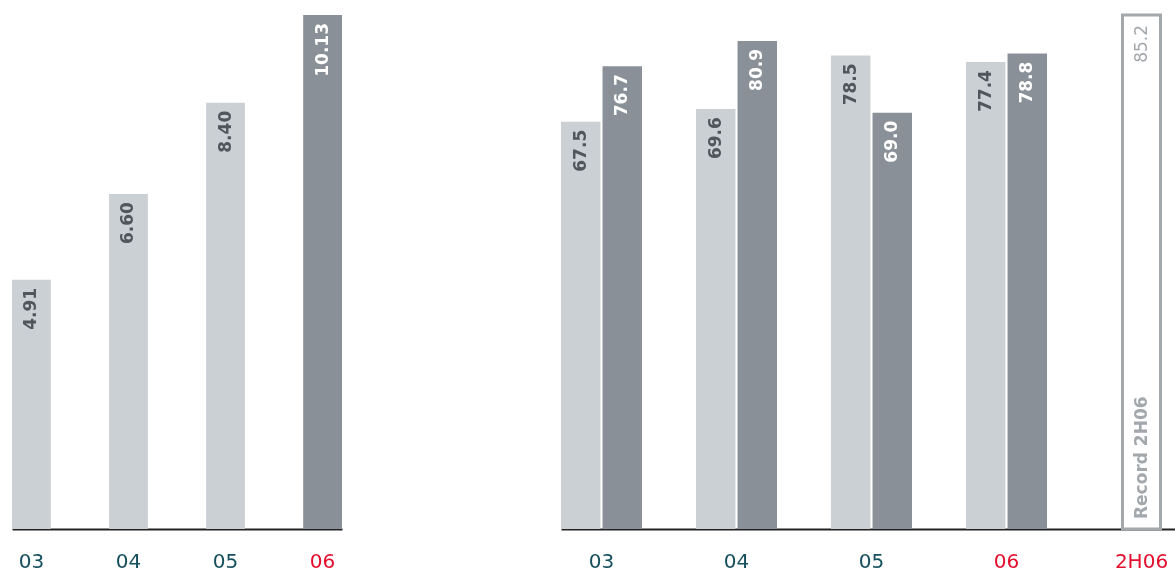  Describe the element at coordinates (1140, 457) in the screenshot. I see `annotation: Record 2H06` at that location.